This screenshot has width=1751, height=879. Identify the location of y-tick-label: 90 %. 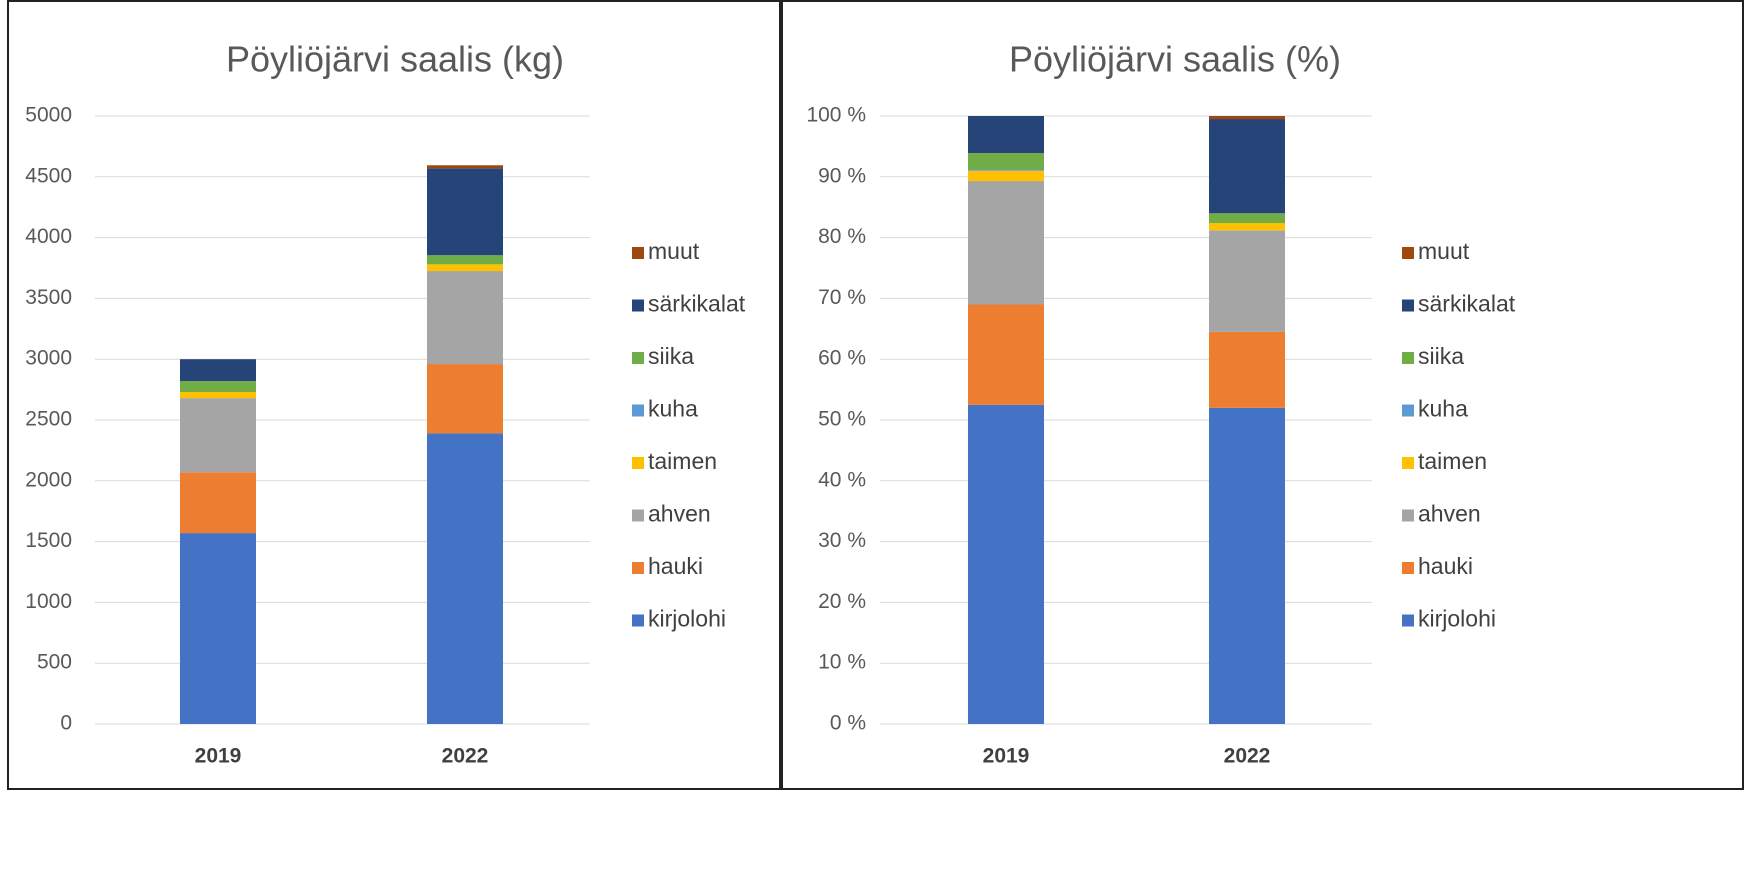
(842, 175).